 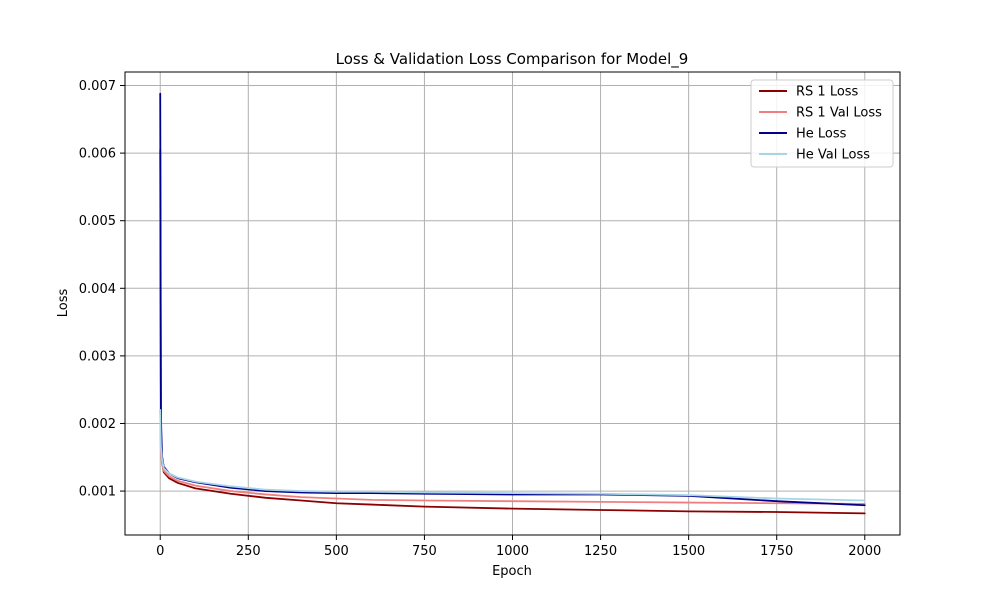 I want to click on legend-items: RS 1 Loss RS 1 Val Loss He Loss He Val Loss, so click(x=820, y=124).